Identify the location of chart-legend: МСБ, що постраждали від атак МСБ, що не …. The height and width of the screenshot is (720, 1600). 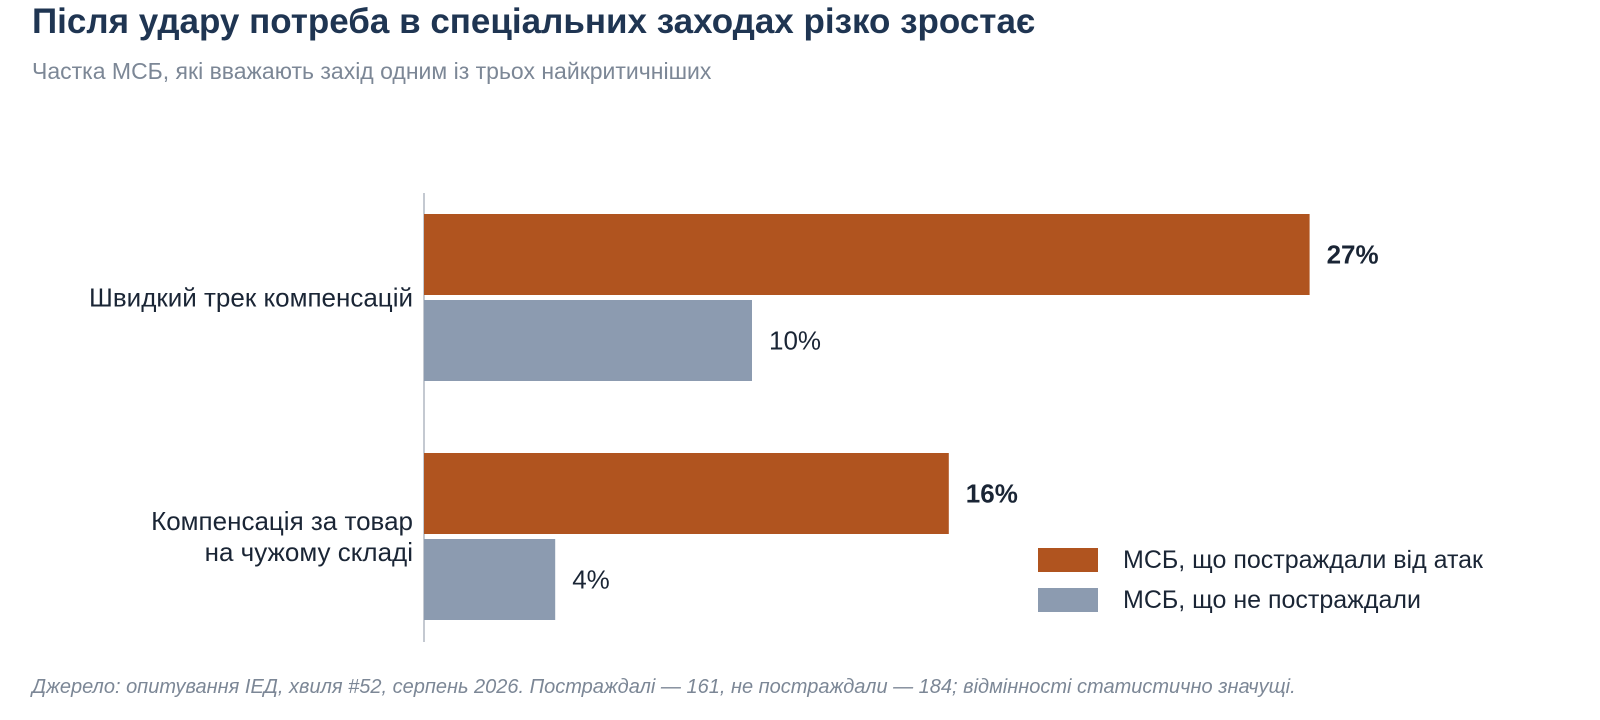
(1260, 580).